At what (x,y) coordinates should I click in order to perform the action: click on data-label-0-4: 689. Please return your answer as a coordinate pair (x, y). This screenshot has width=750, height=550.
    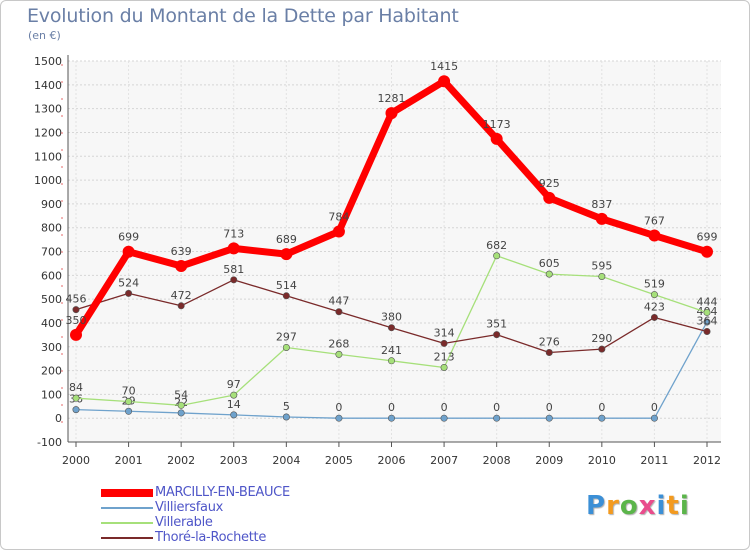
    Looking at the image, I should click on (286, 239).